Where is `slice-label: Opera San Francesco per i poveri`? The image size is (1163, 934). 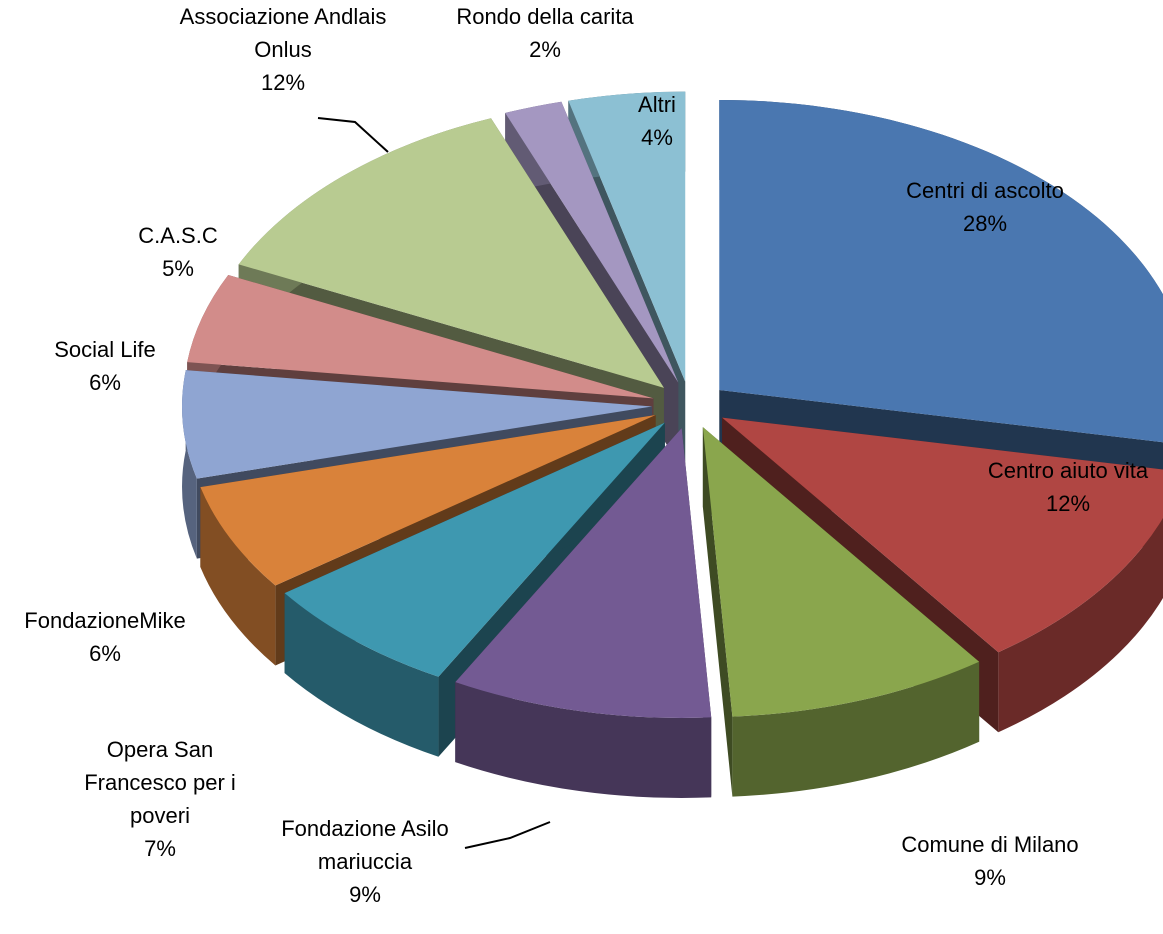 slice-label: Opera San Francesco per i poveri is located at coordinates (160, 782).